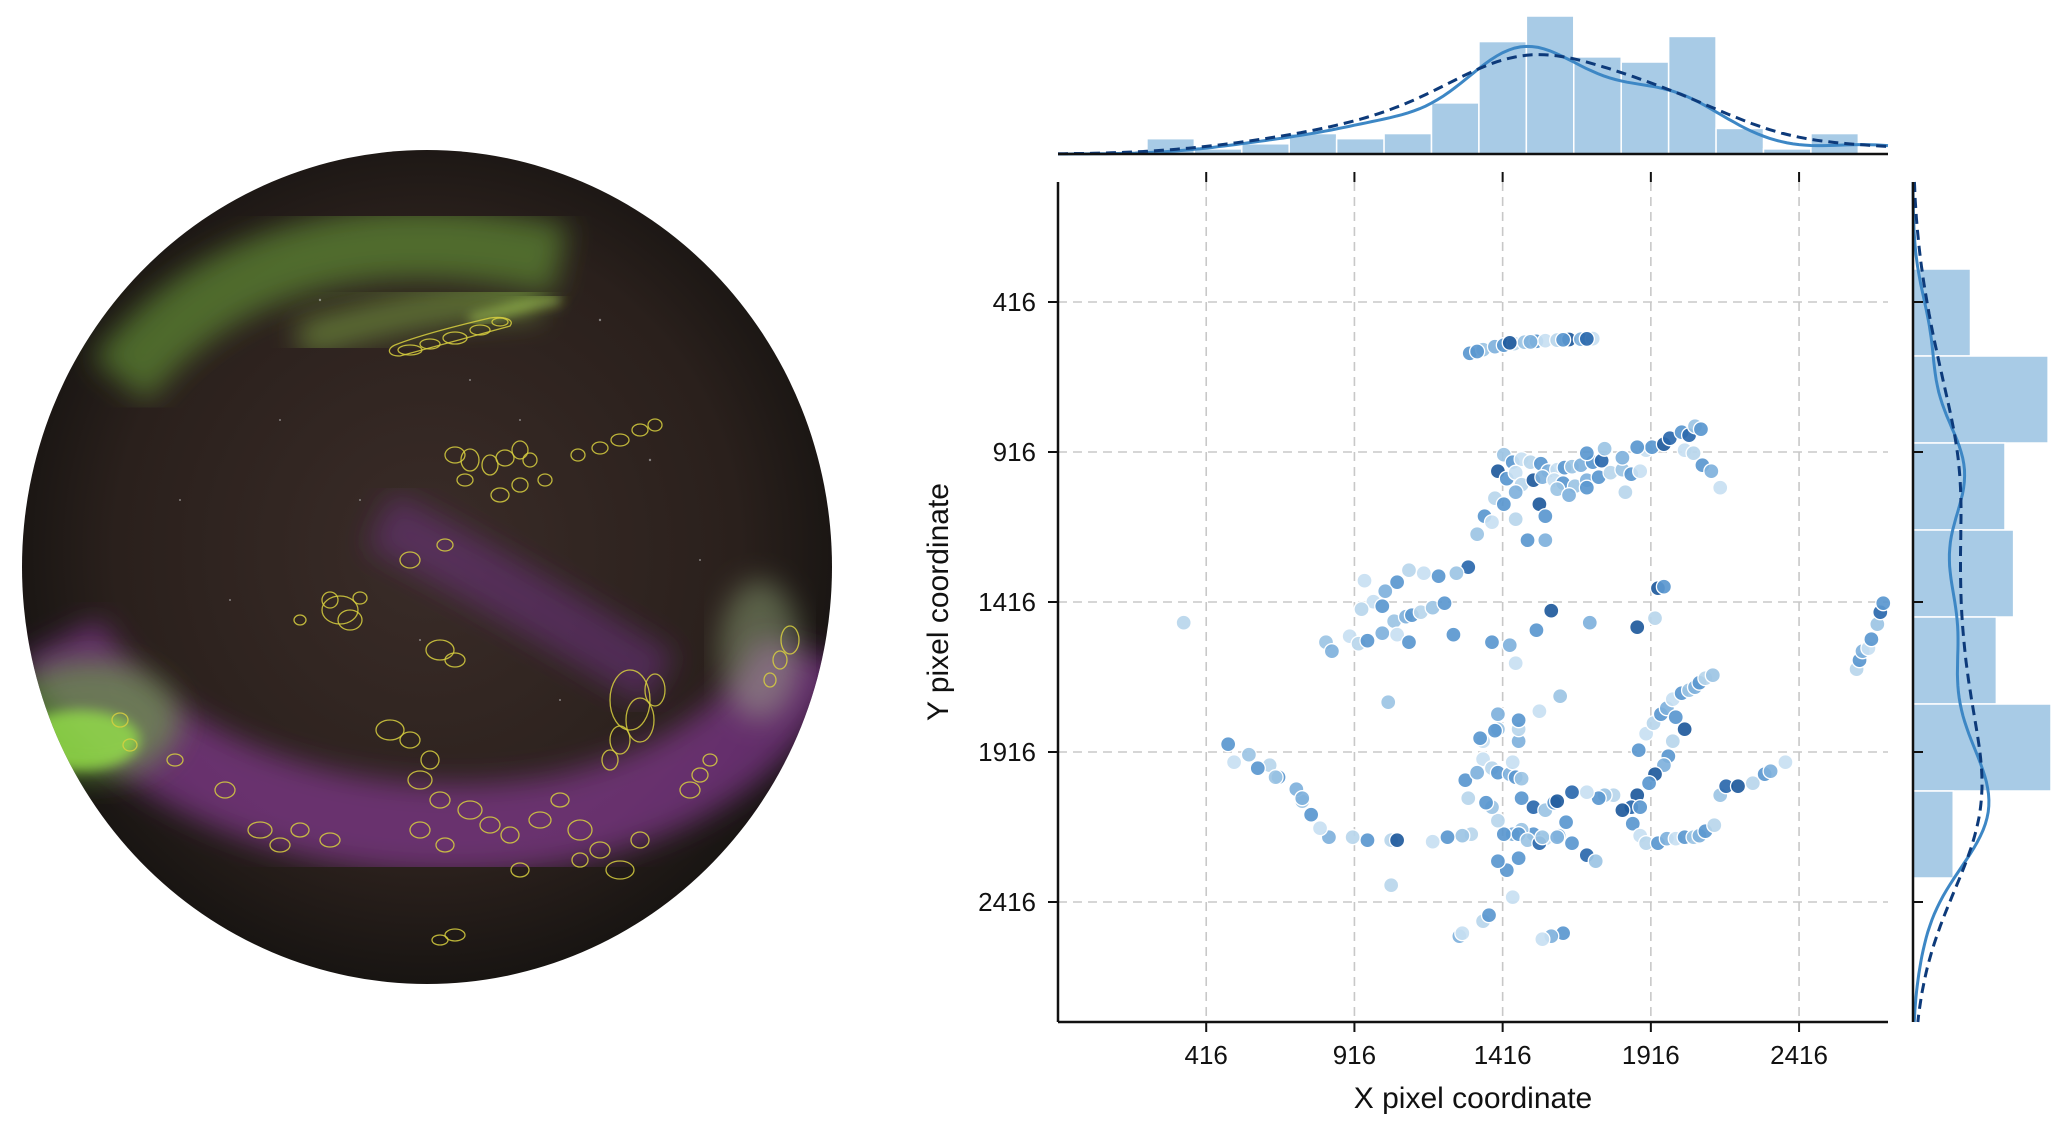 The width and height of the screenshot is (2067, 1135). I want to click on y-tick-label: 2416, so click(1007, 902).